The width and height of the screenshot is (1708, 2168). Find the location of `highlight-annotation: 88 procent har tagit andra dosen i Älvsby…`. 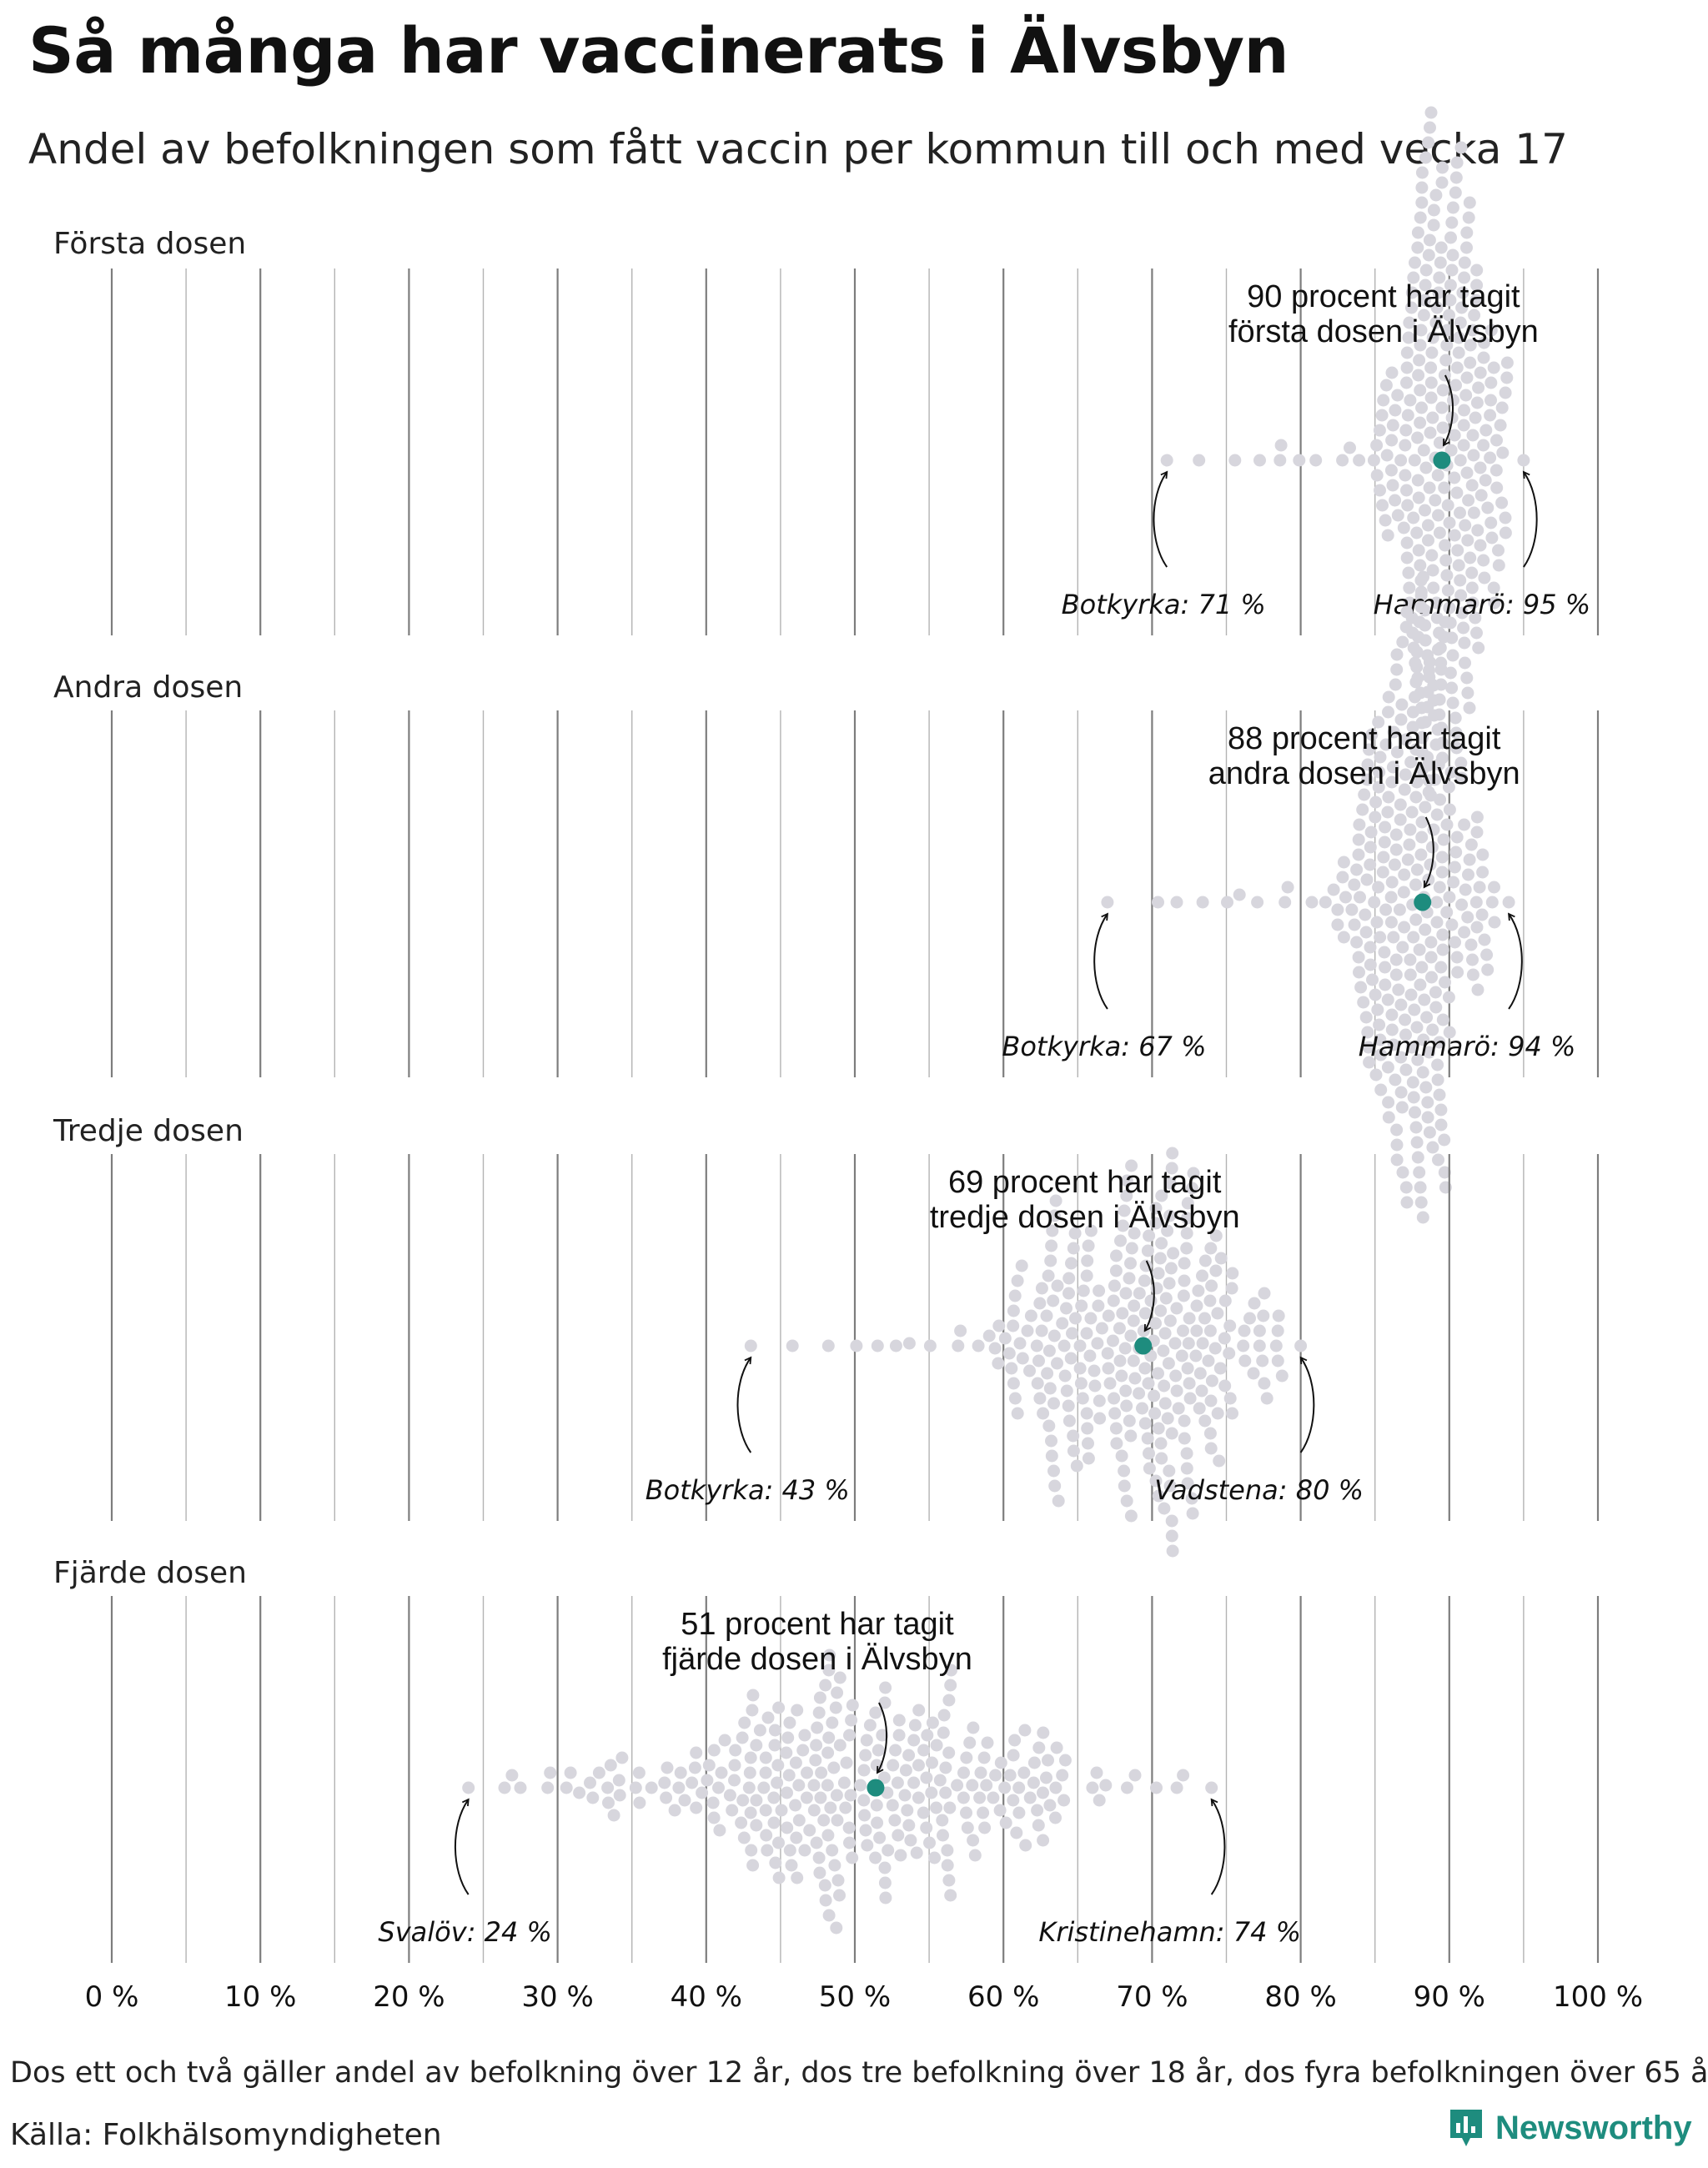

highlight-annotation: 88 procent har tagit andra dosen i Älvsby… is located at coordinates (1364, 756).